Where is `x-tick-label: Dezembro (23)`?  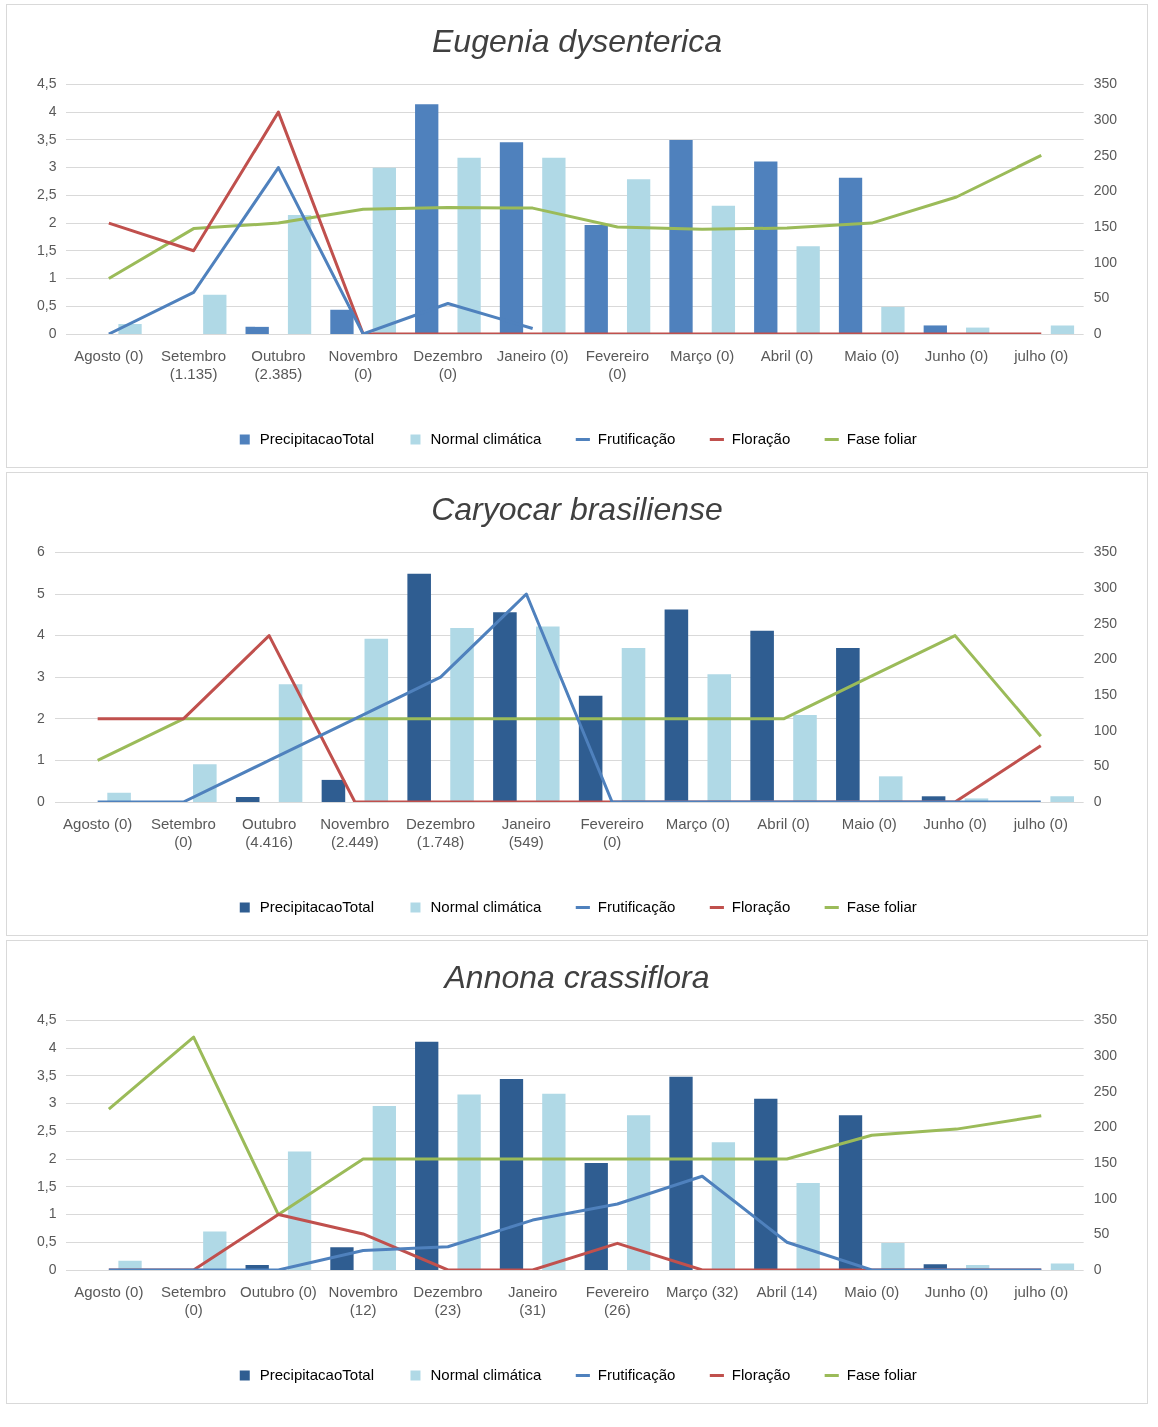 x-tick-label: Dezembro (23) is located at coordinates (448, 1301).